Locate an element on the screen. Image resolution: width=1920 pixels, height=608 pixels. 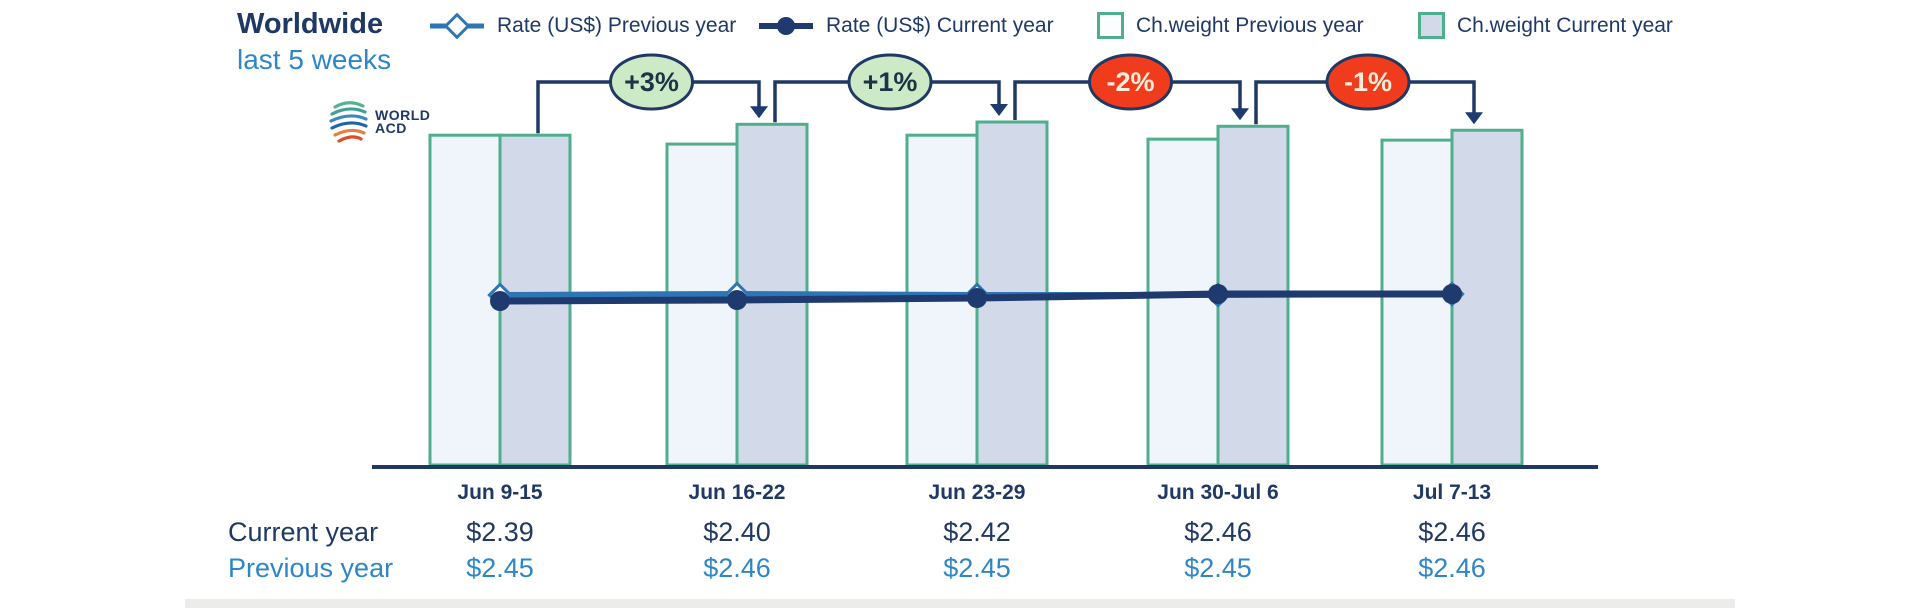
x-axis-label: Jun 30-Jul 6 is located at coordinates (1218, 492).